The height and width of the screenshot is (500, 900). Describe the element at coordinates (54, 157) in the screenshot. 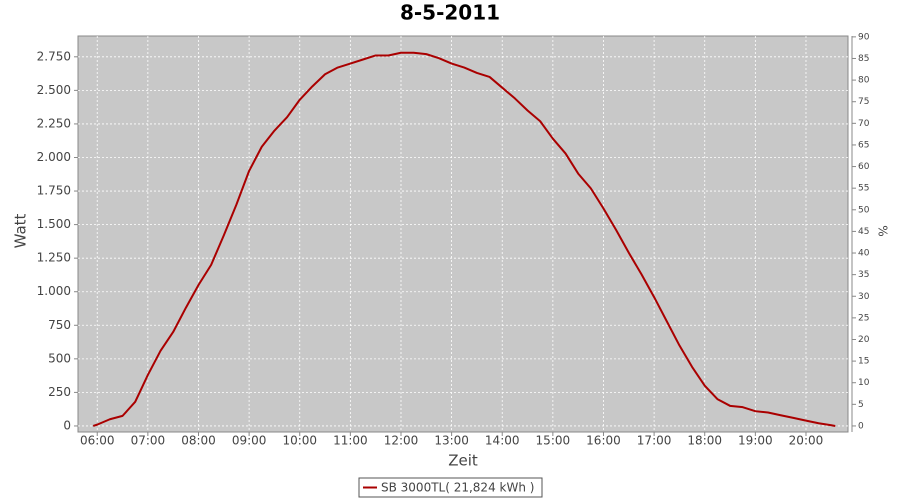

I see `y-tick-label: 2.000` at that location.